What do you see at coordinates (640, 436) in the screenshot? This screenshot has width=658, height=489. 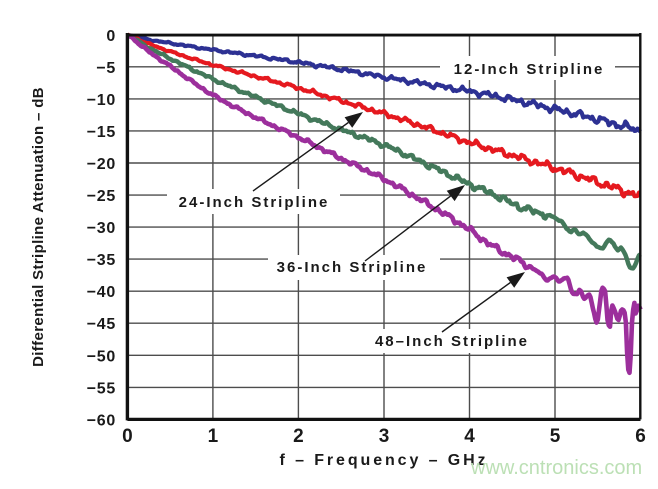 I see `svg-text: 6` at bounding box center [640, 436].